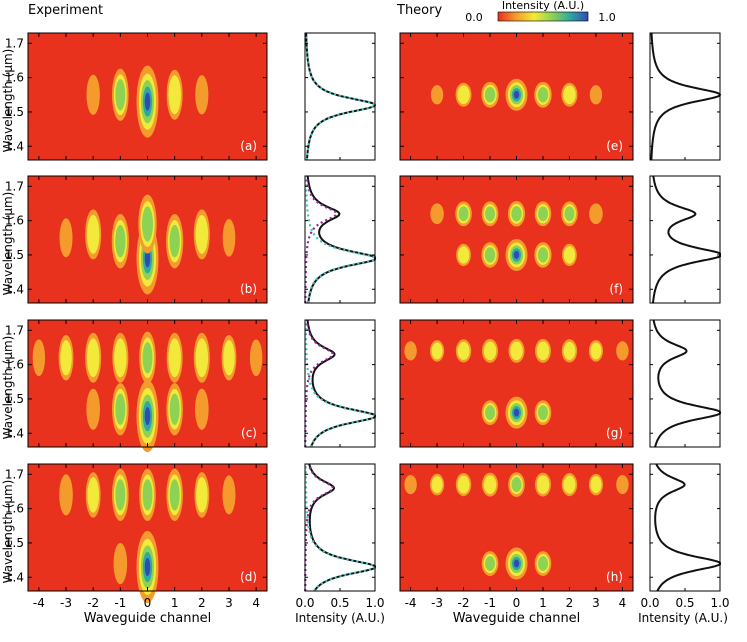 This screenshot has height=642, width=747. Describe the element at coordinates (148, 618) in the screenshot. I see `x-axis-label: Waveguide channel` at that location.